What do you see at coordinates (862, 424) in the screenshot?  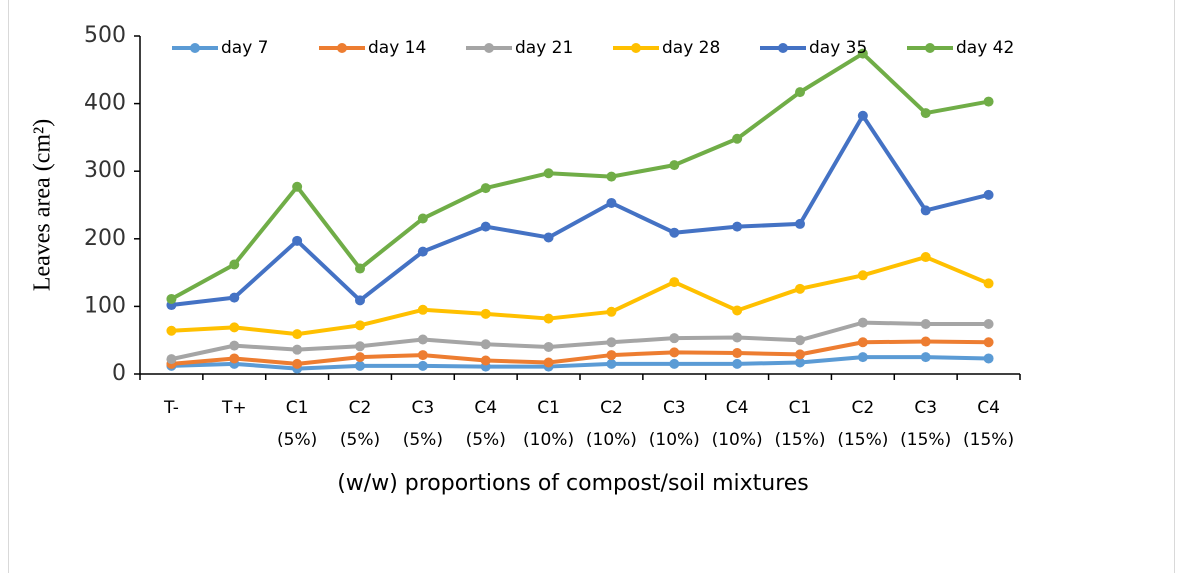 I see `x-tick-label: C2 (15%)` at bounding box center [862, 424].